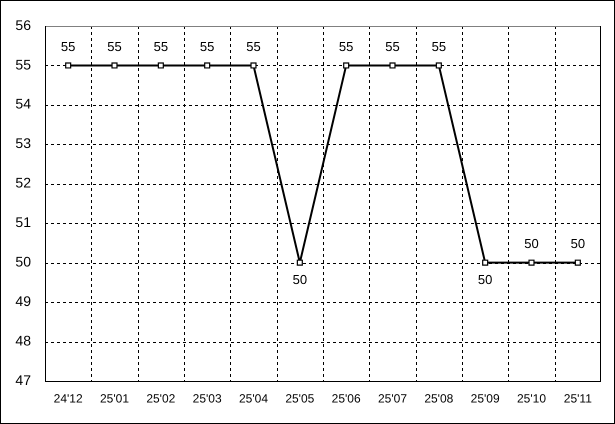  What do you see at coordinates (23, 143) in the screenshot?
I see `y-tick-label: 53` at bounding box center [23, 143].